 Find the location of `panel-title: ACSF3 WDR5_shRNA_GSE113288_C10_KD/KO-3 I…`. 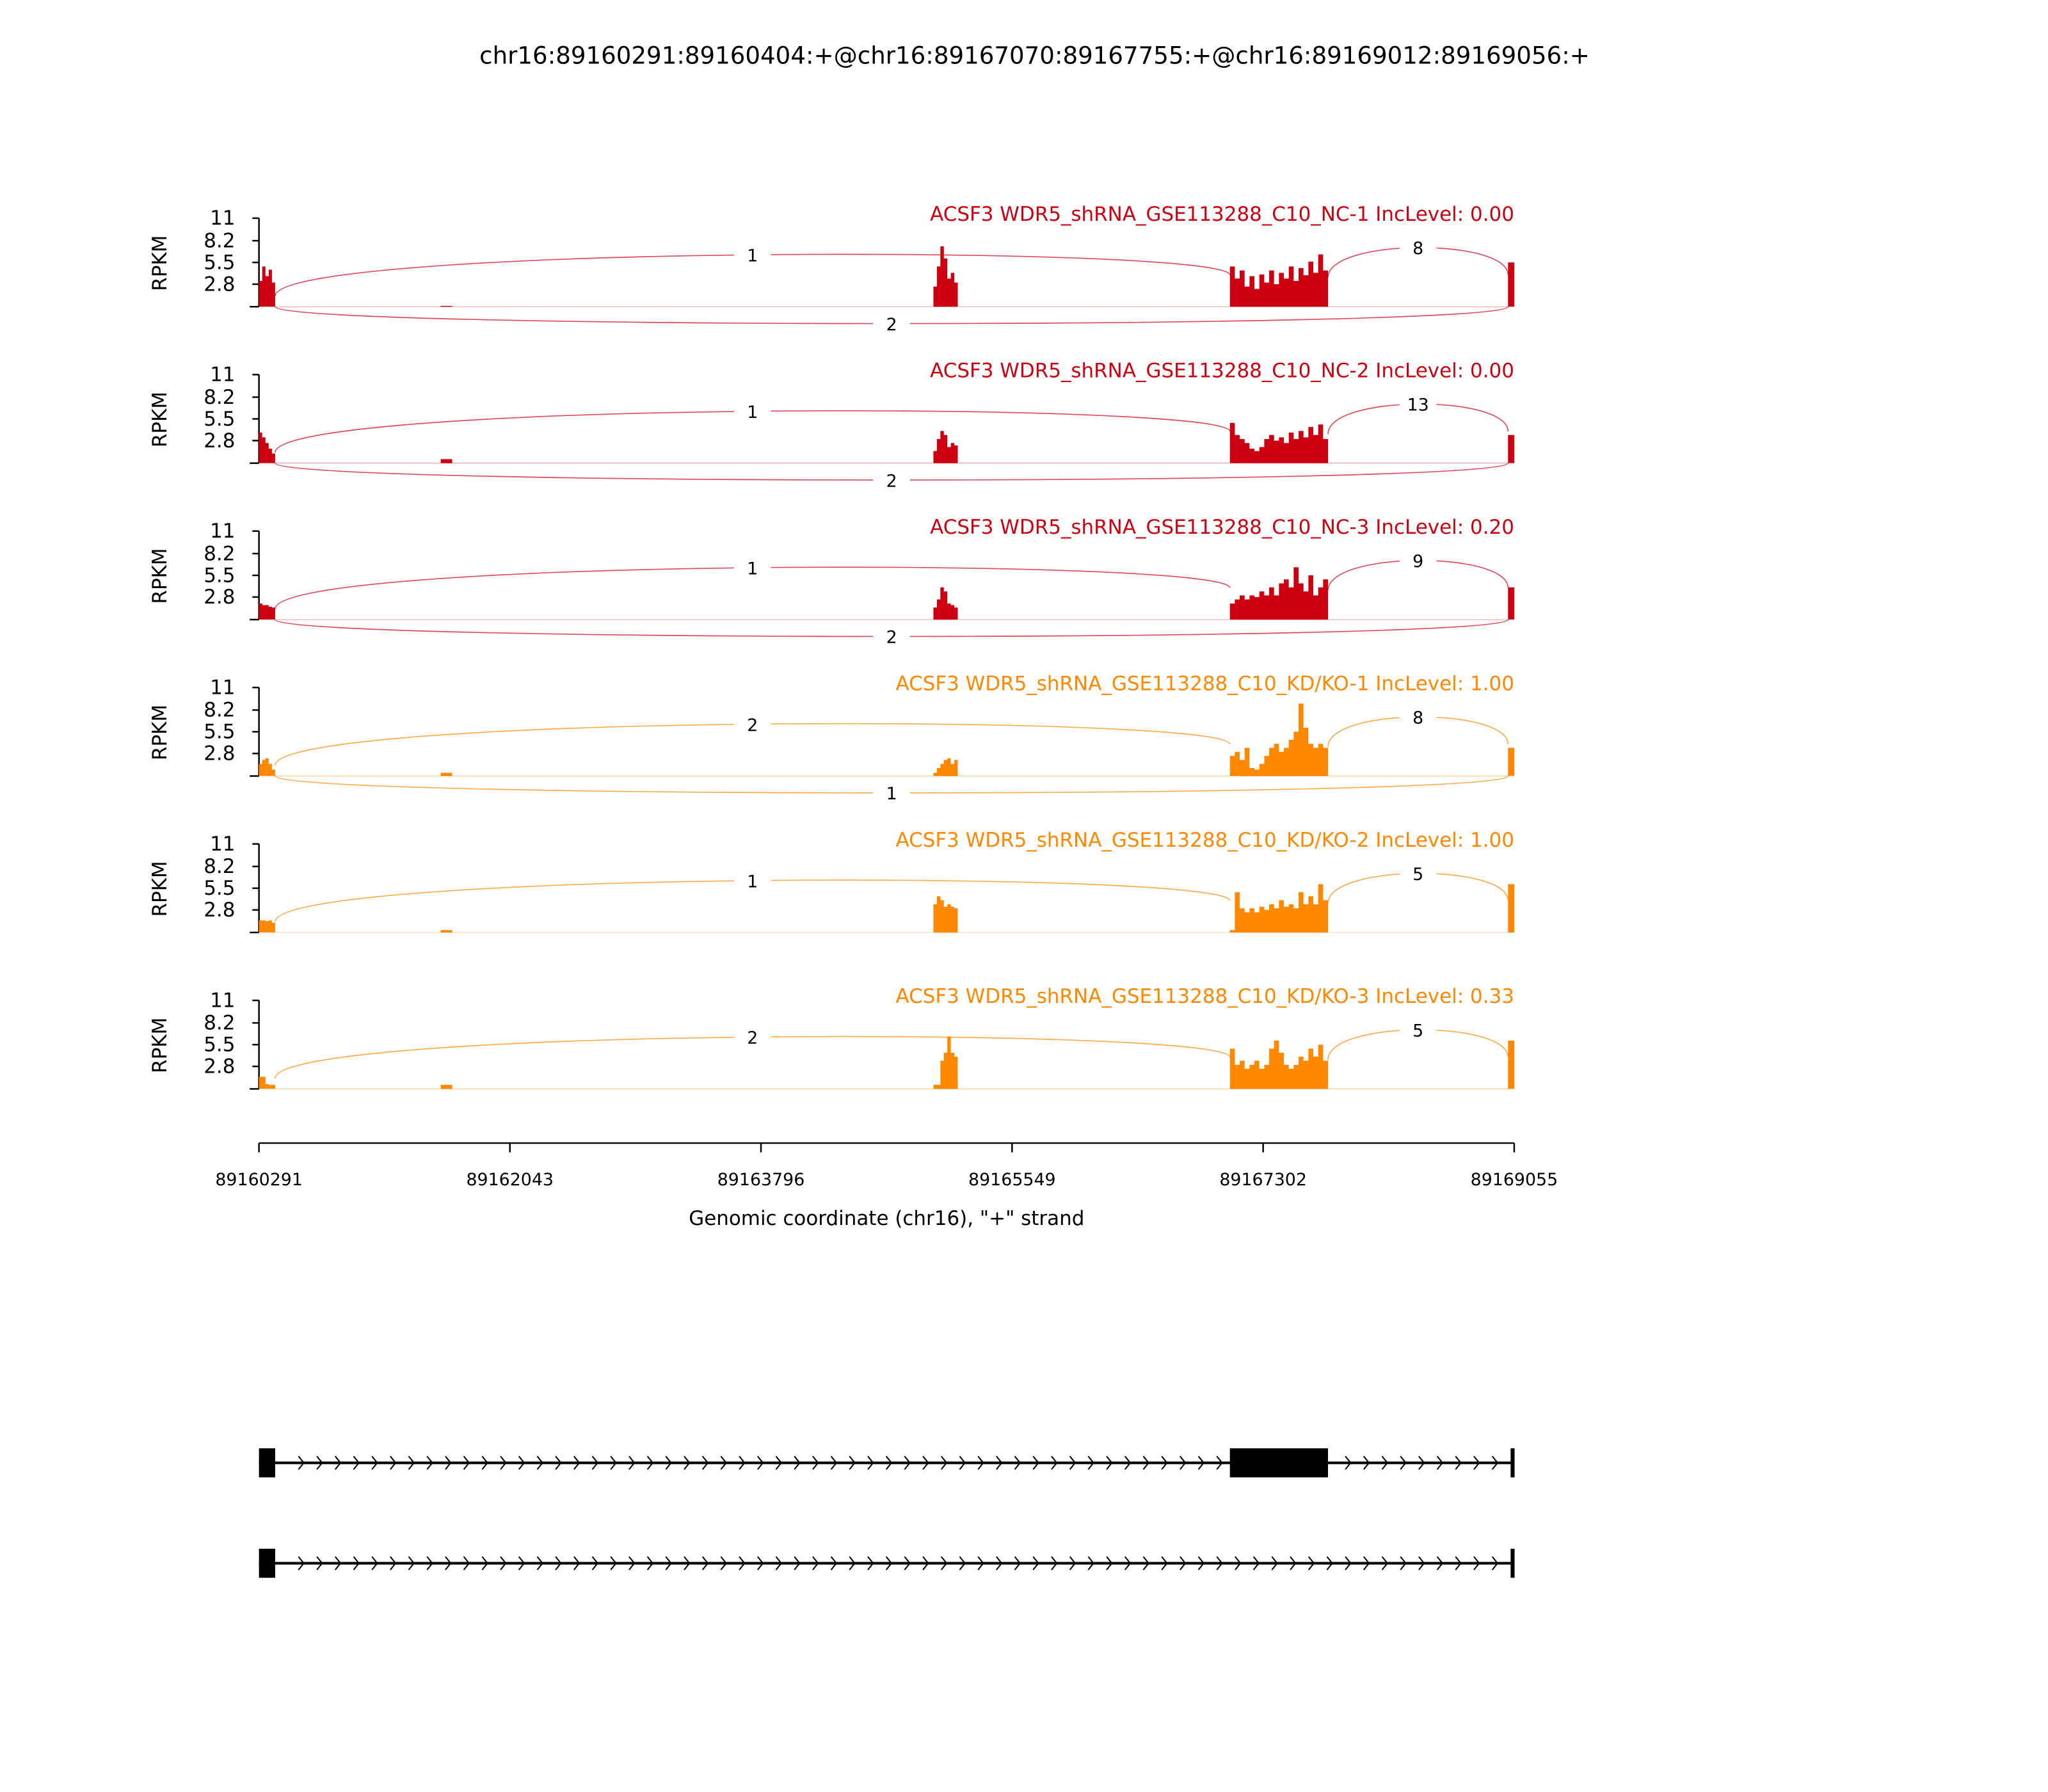

panel-title: ACSF3 WDR5_shRNA_GSE113288_C10_KD/KO-3 I… is located at coordinates (1204, 996).